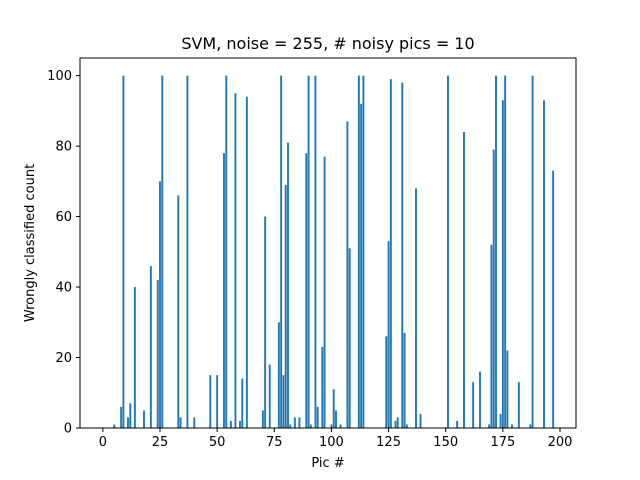  Describe the element at coordinates (68, 429) in the screenshot. I see `y-tick-label: 0` at that location.